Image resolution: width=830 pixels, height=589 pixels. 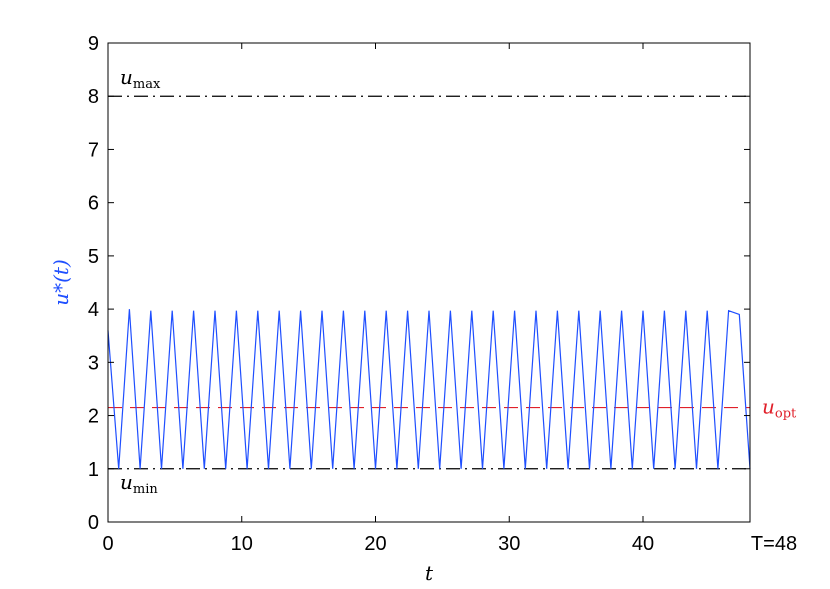 What do you see at coordinates (93, 257) in the screenshot?
I see `y-tick-label: 5` at bounding box center [93, 257].